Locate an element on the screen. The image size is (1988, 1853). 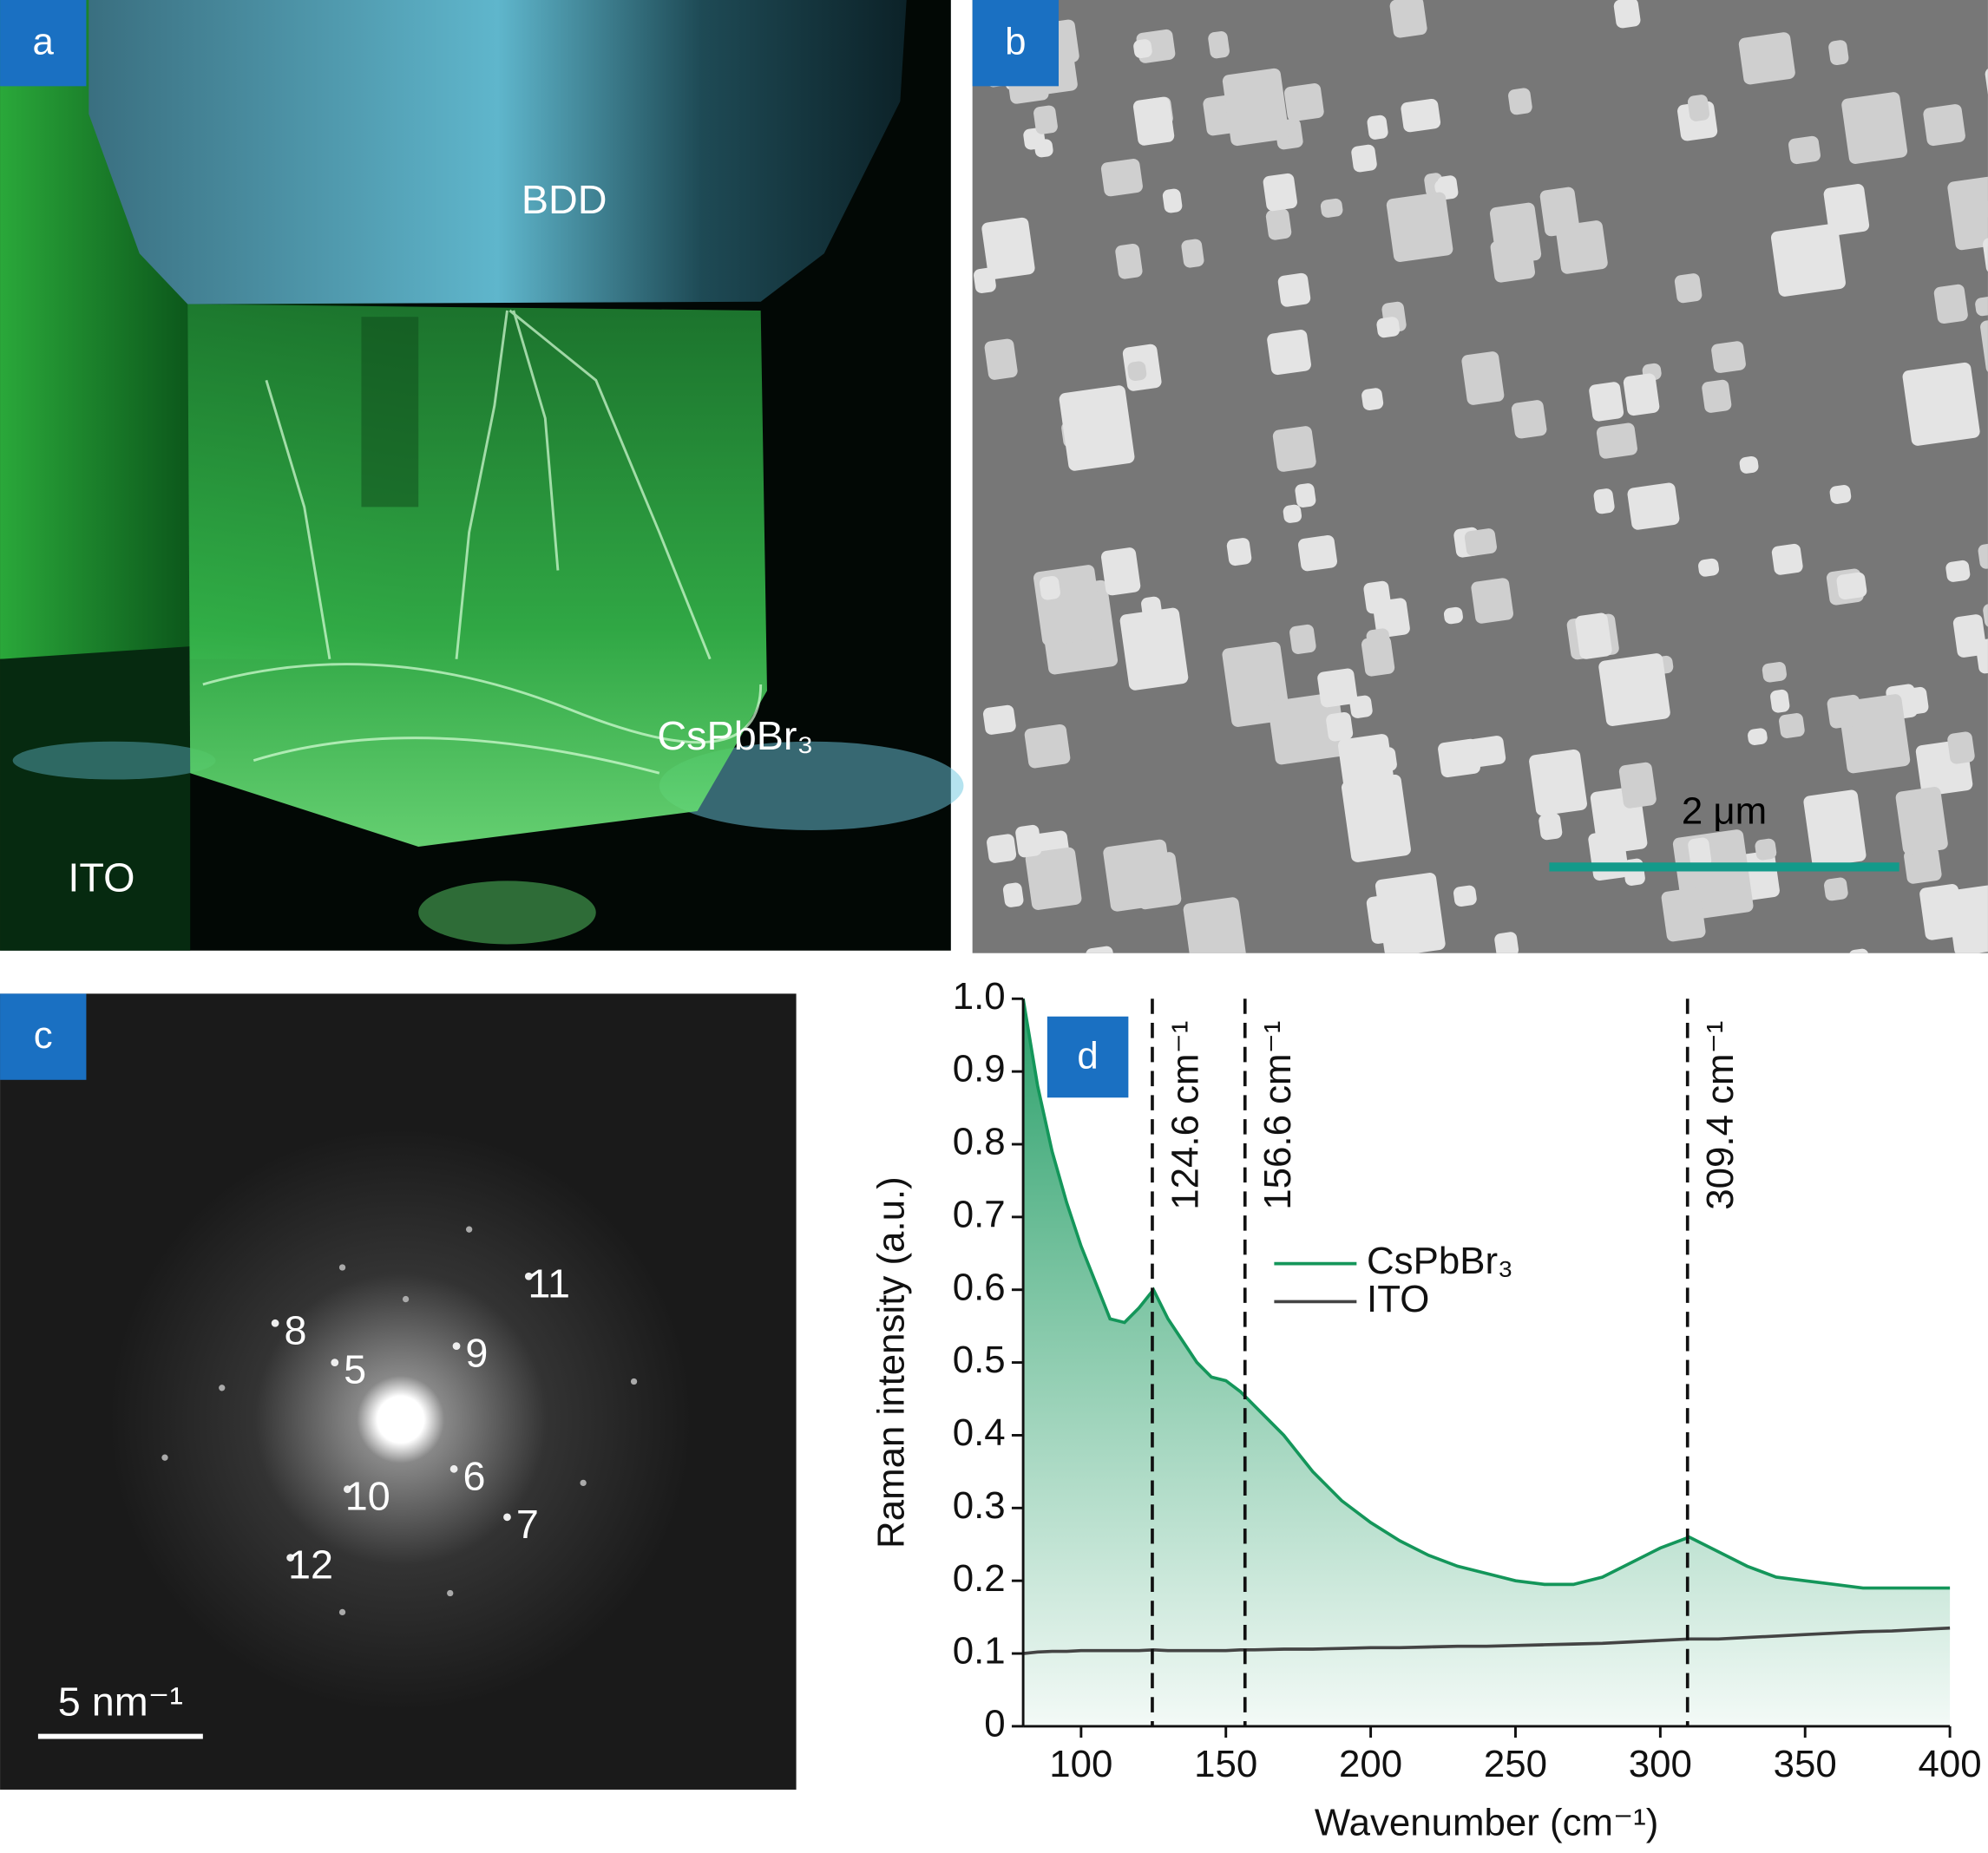
x-tick-label: 300 is located at coordinates (1660, 1764).